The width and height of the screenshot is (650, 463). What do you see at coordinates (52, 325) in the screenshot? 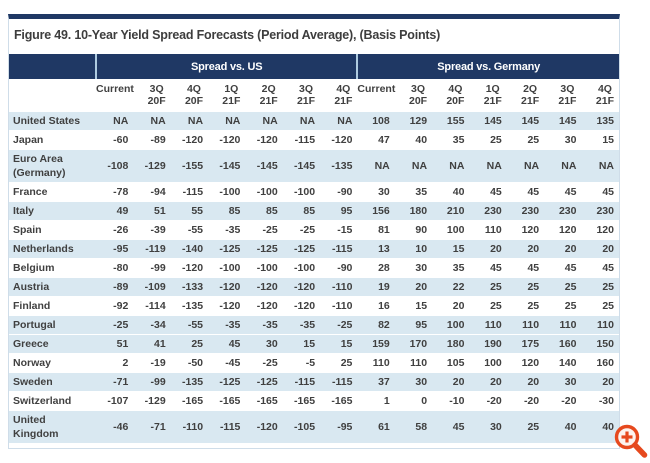
I see `country-label: Portugal` at bounding box center [52, 325].